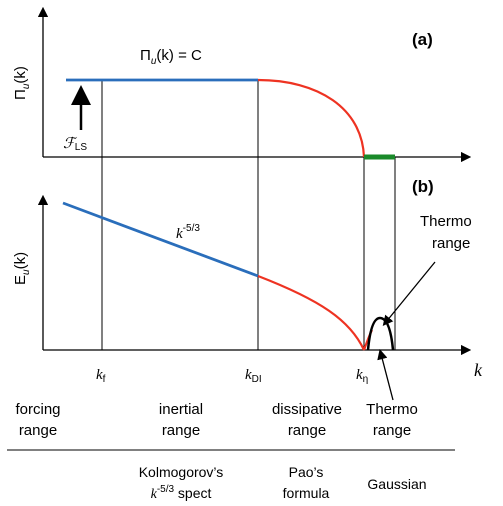 The image size is (503, 506). What do you see at coordinates (392, 430) in the screenshot?
I see `range-thermo-line2: range` at bounding box center [392, 430].